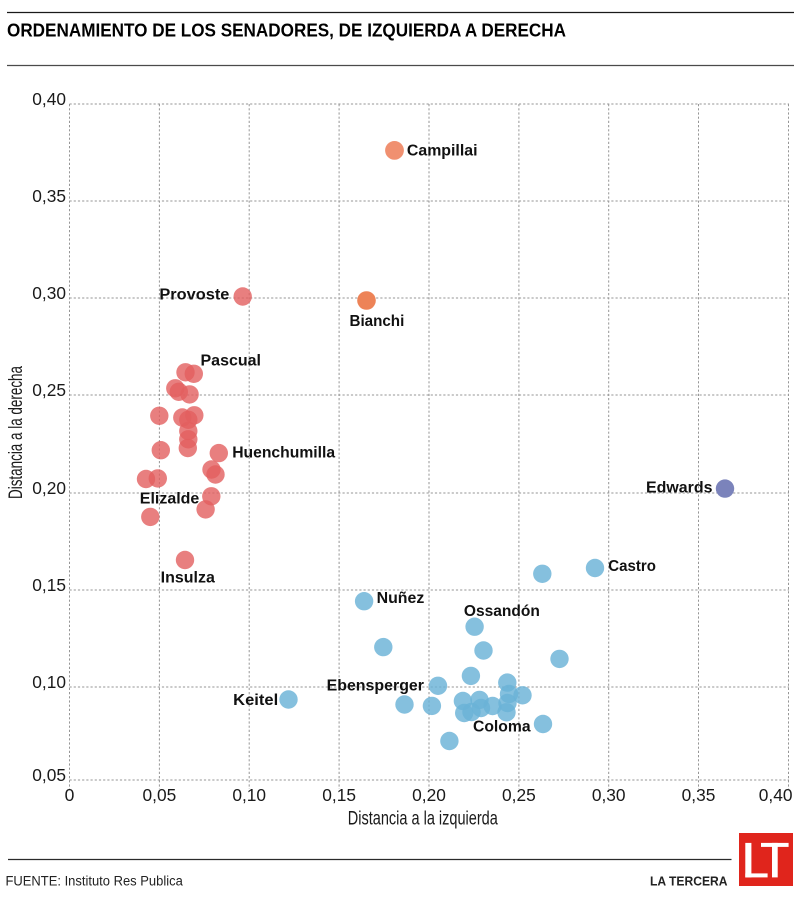  What do you see at coordinates (442, 151) in the screenshot?
I see `svg-text: Campillai` at bounding box center [442, 151].